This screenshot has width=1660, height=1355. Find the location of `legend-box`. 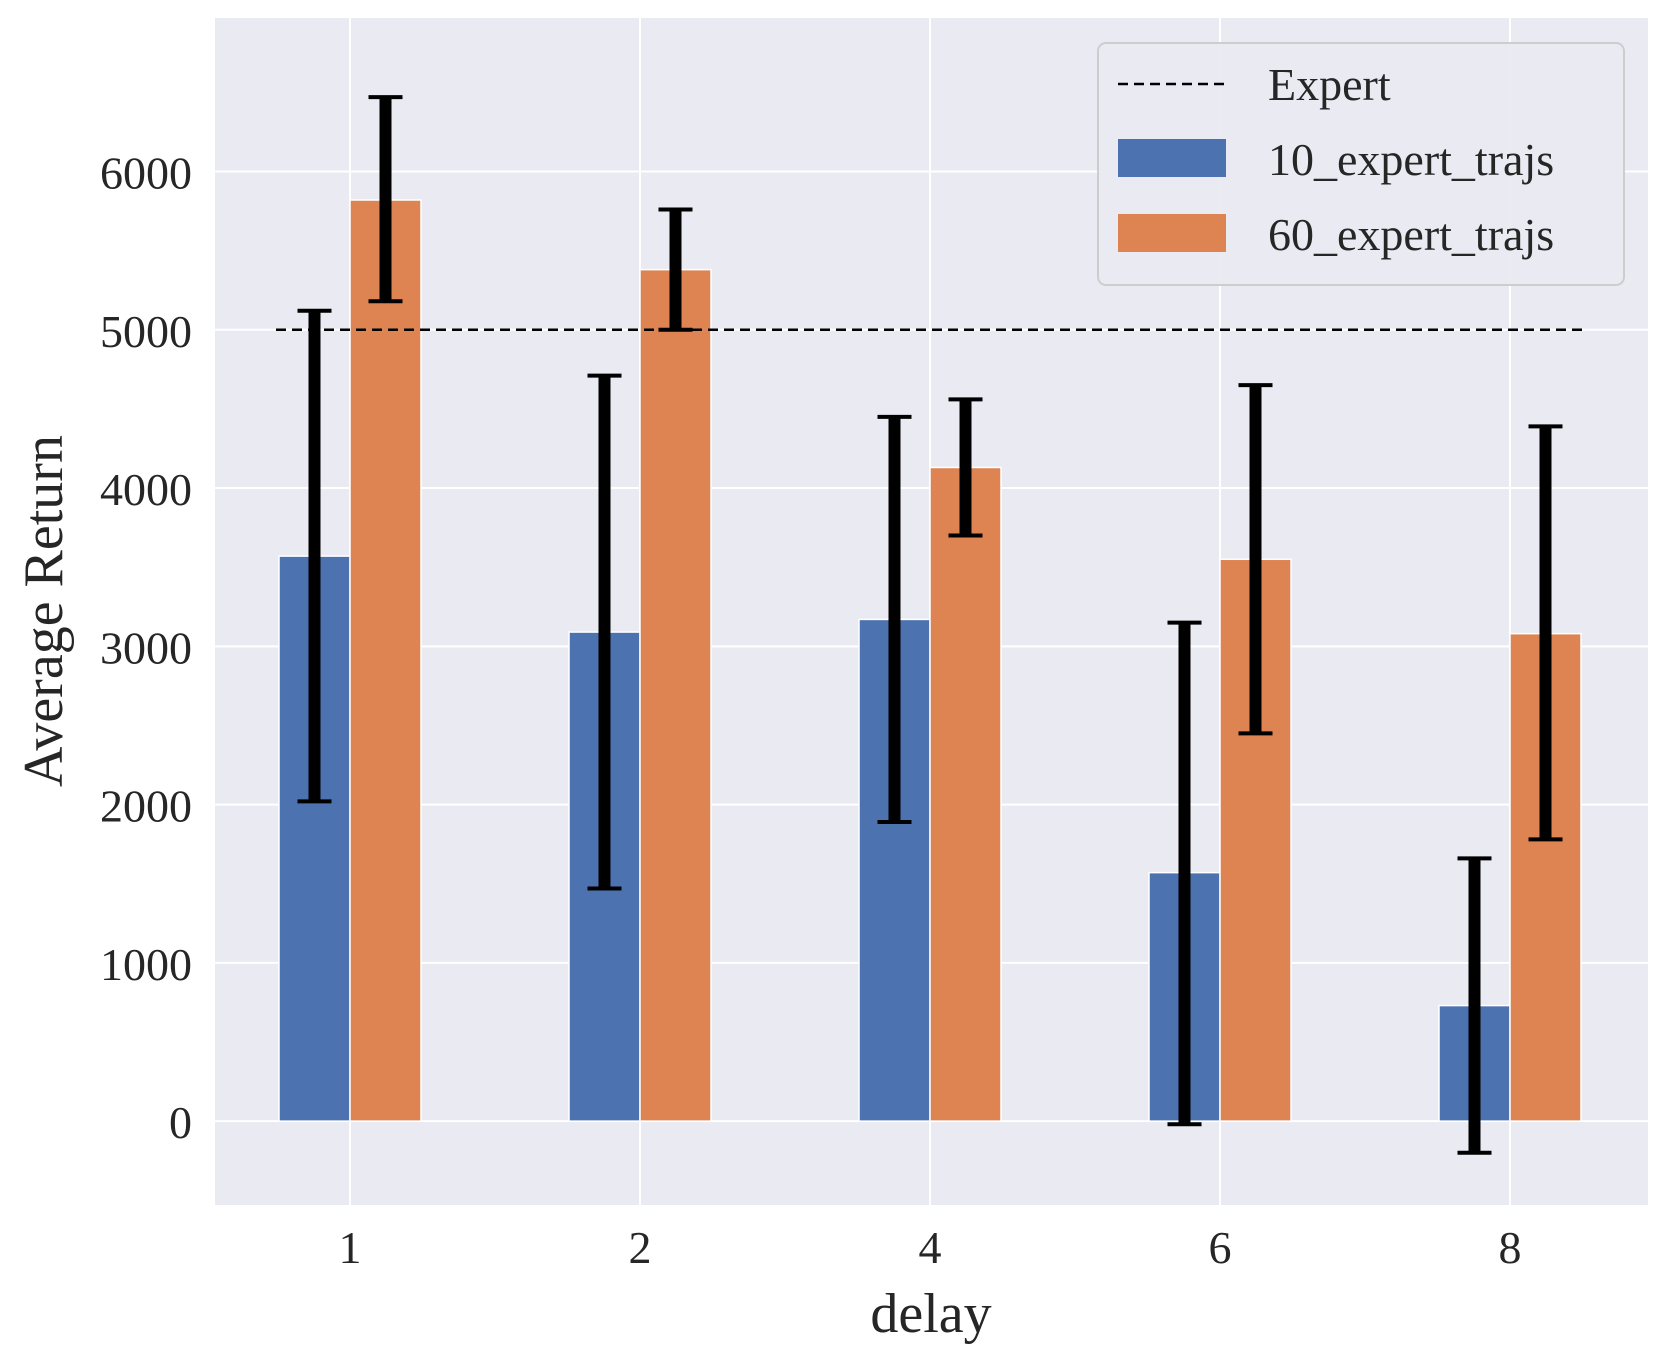

legend-box is located at coordinates (1361, 164).